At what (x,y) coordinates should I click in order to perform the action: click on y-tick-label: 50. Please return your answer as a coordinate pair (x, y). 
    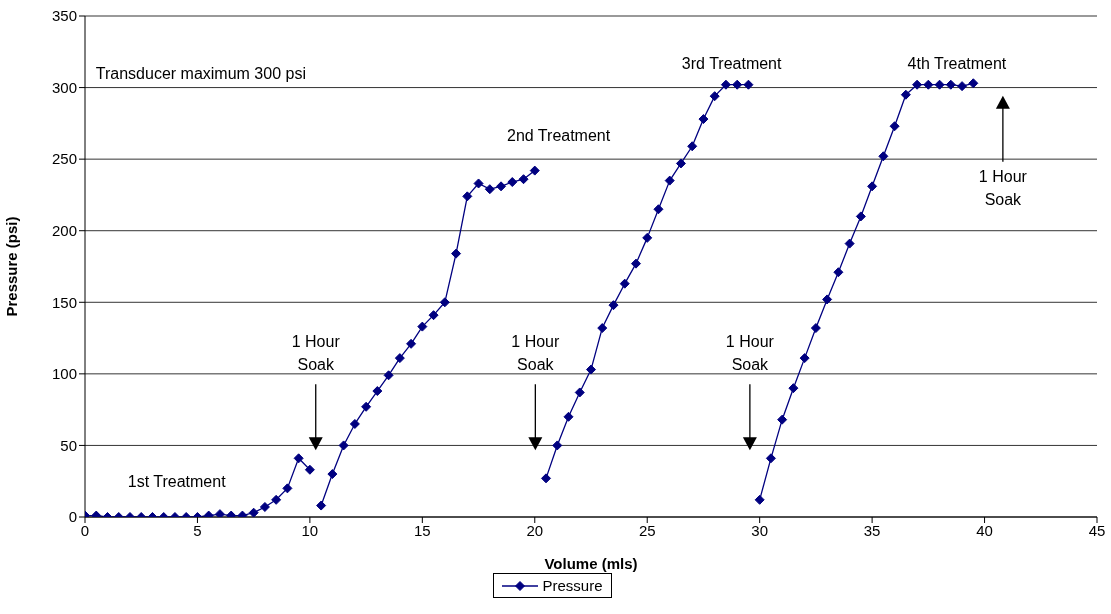
    Looking at the image, I should click on (68, 445).